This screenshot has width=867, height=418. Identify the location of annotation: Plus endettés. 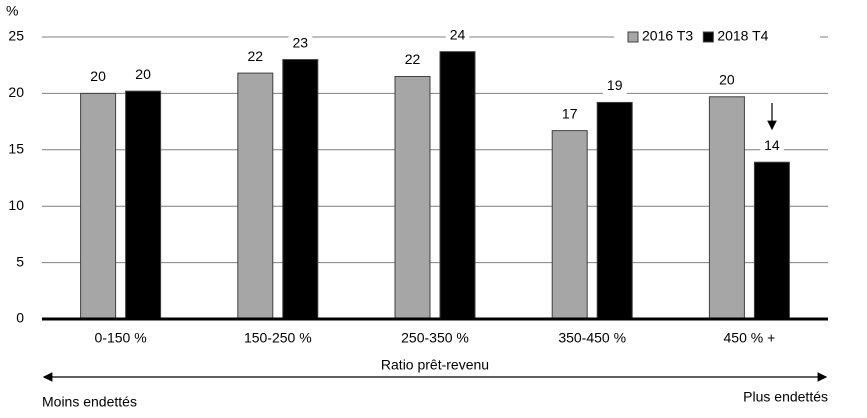
(785, 397).